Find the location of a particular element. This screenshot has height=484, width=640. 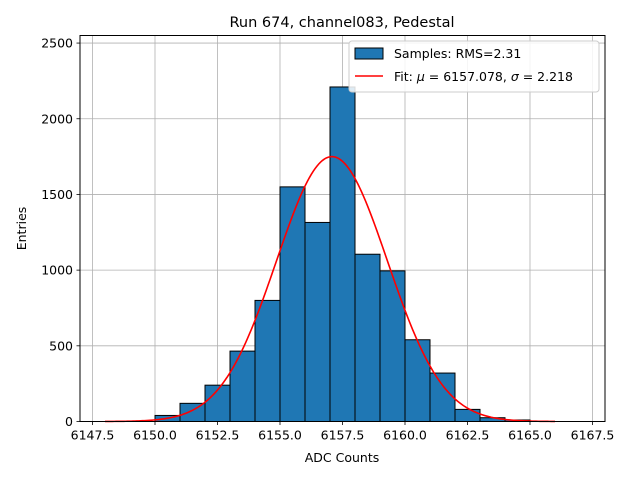

y-tick-label: 1000 is located at coordinates (57, 270).